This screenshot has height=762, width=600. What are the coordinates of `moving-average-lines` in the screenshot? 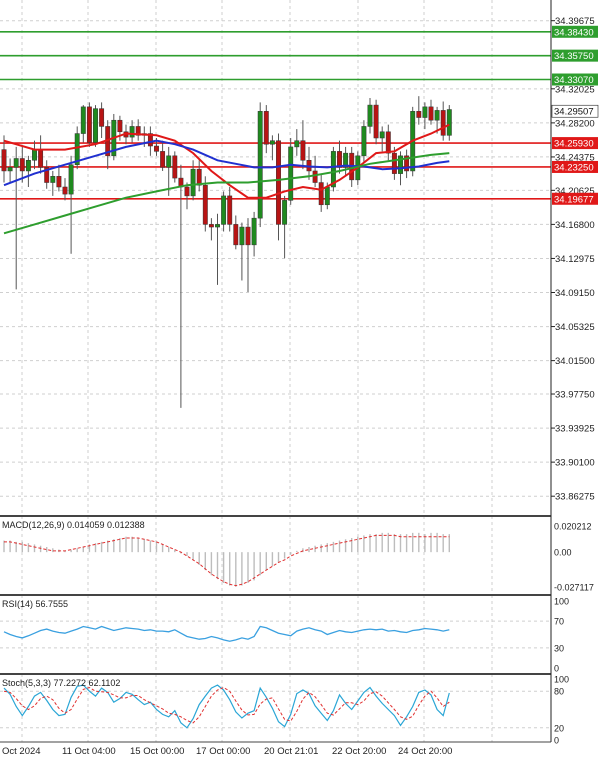 It's located at (226, 179).